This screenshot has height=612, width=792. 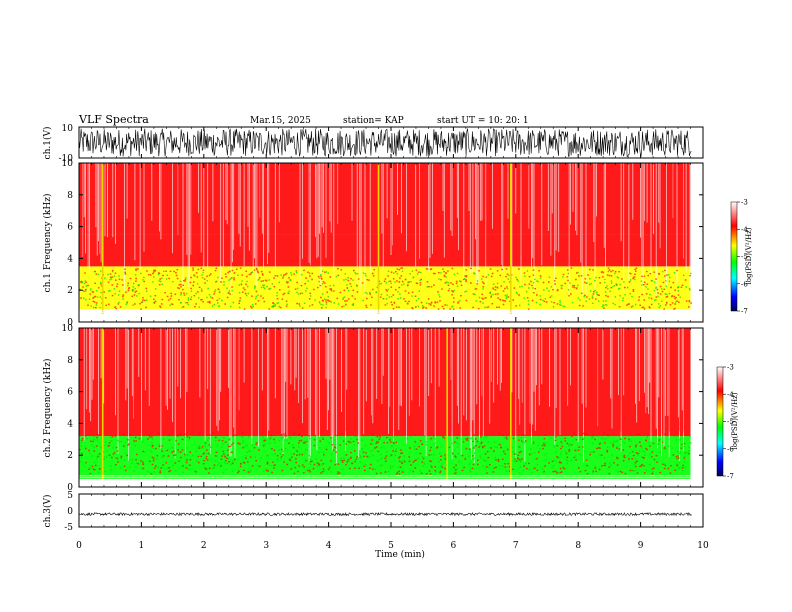 I want to click on spec2-red-speckle, so click(x=384, y=453).